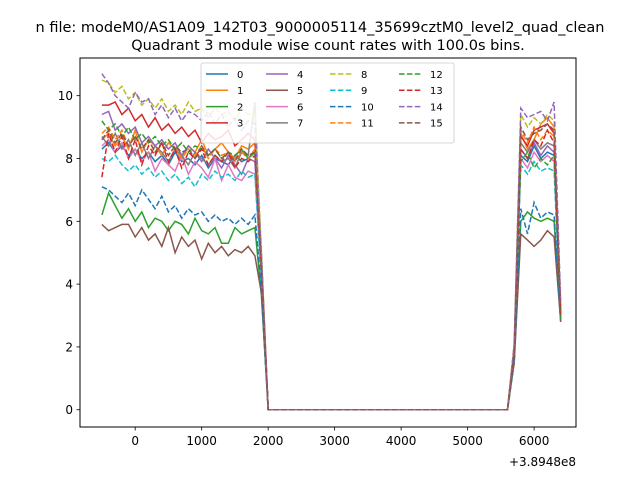 The width and height of the screenshot is (640, 480). What do you see at coordinates (327, 103) in the screenshot?
I see `legend-box` at bounding box center [327, 103].